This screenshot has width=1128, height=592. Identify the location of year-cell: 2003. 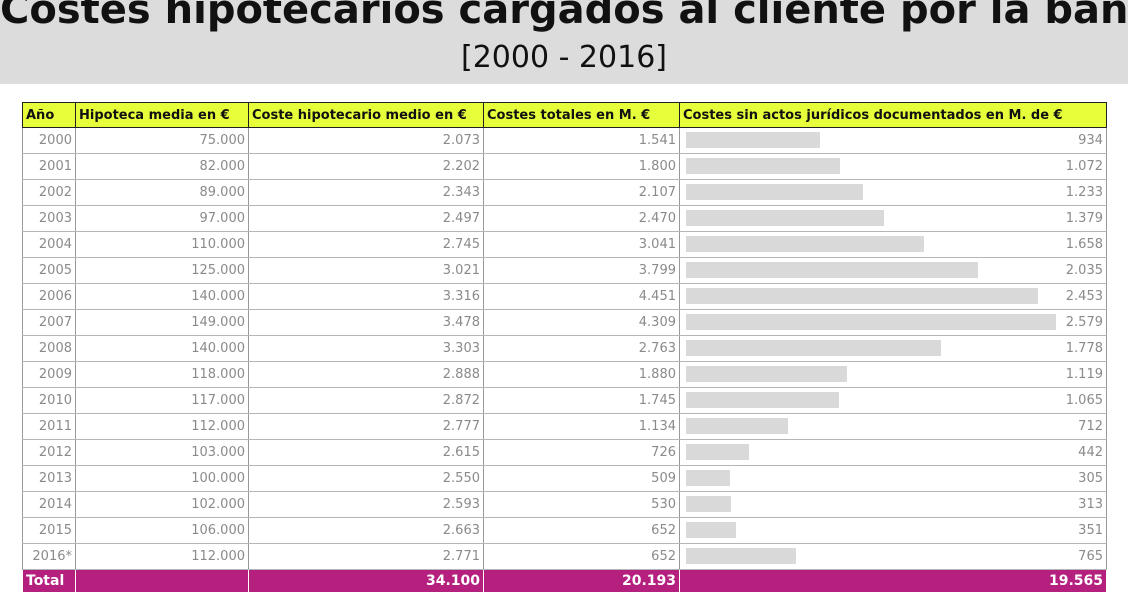
(49, 219).